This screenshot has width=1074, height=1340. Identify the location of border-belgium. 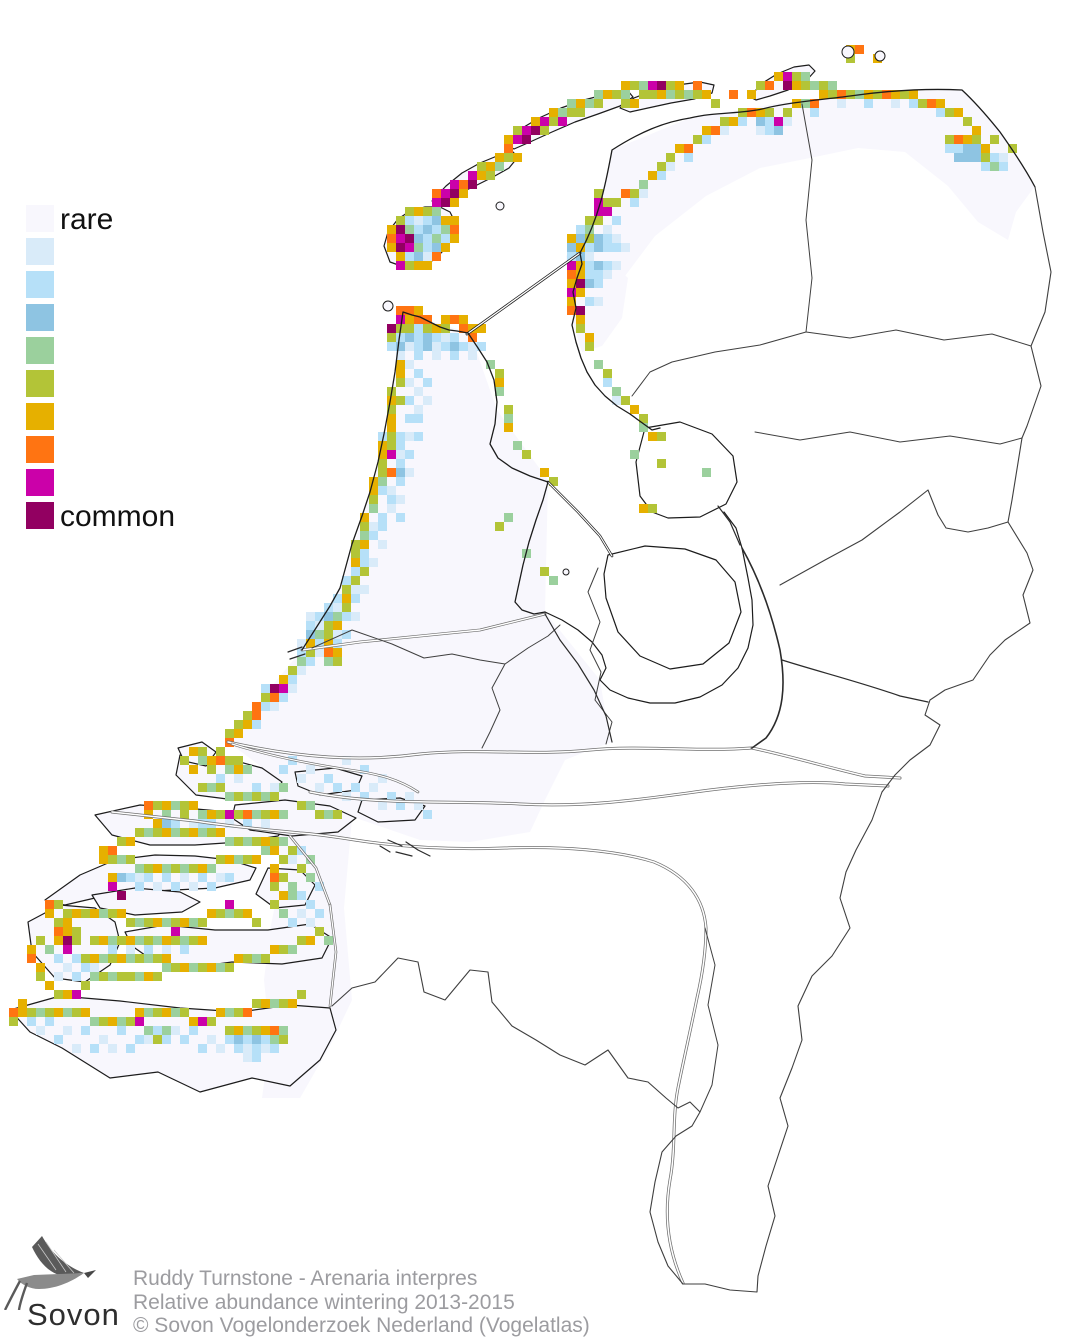
(516, 1121).